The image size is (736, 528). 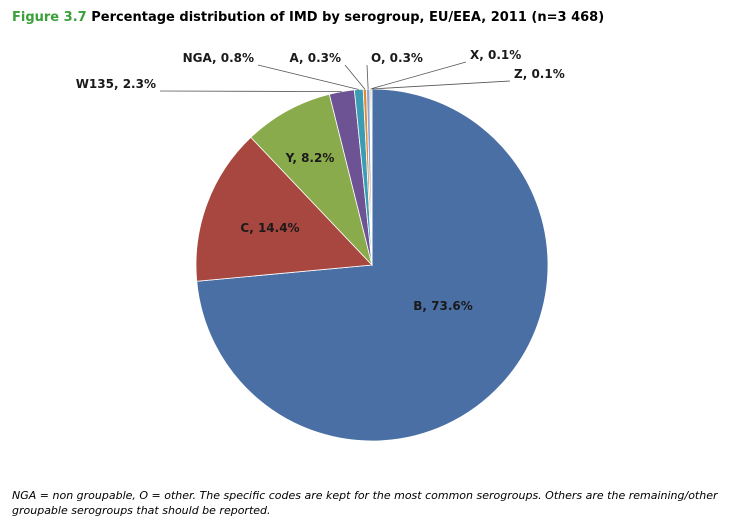 I want to click on leader-line-nga, so click(x=308, y=77).